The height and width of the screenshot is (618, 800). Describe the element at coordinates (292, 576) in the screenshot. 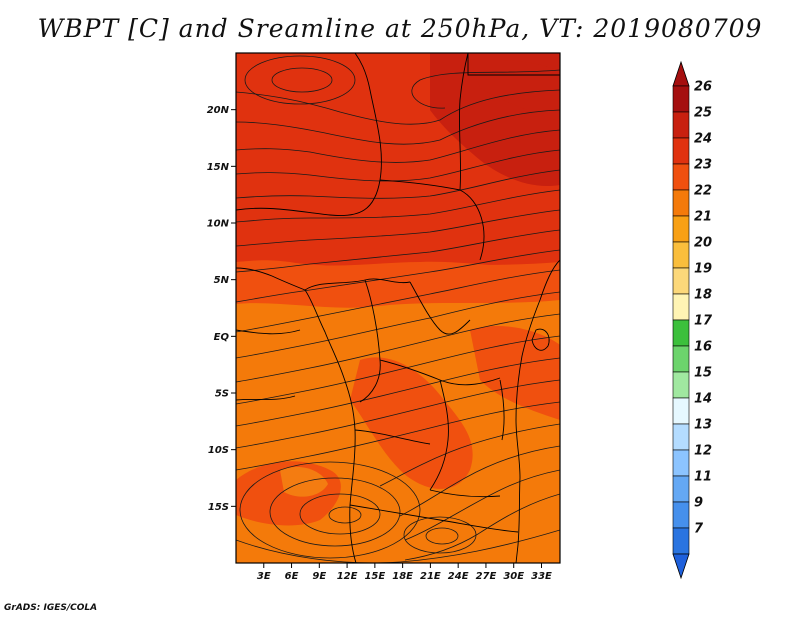

I see `lon-tick-label: 6E` at that location.